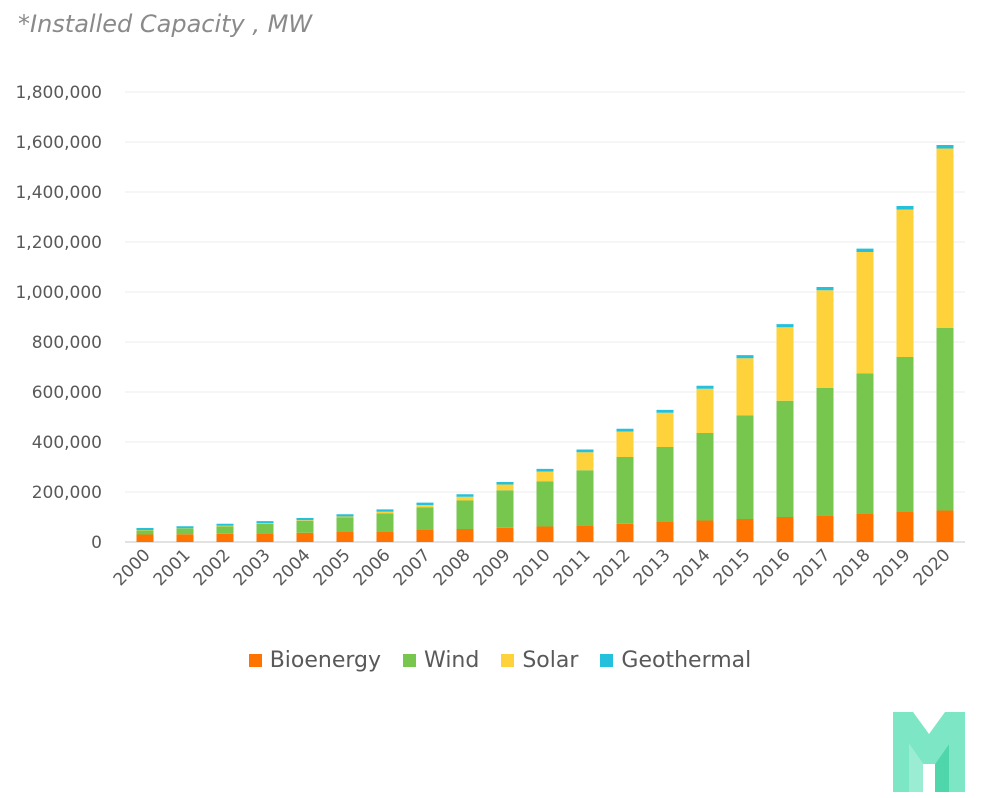 This screenshot has height=798, width=1000. Describe the element at coordinates (785, 529) in the screenshot. I see `bar-bioenergy-2016` at that location.